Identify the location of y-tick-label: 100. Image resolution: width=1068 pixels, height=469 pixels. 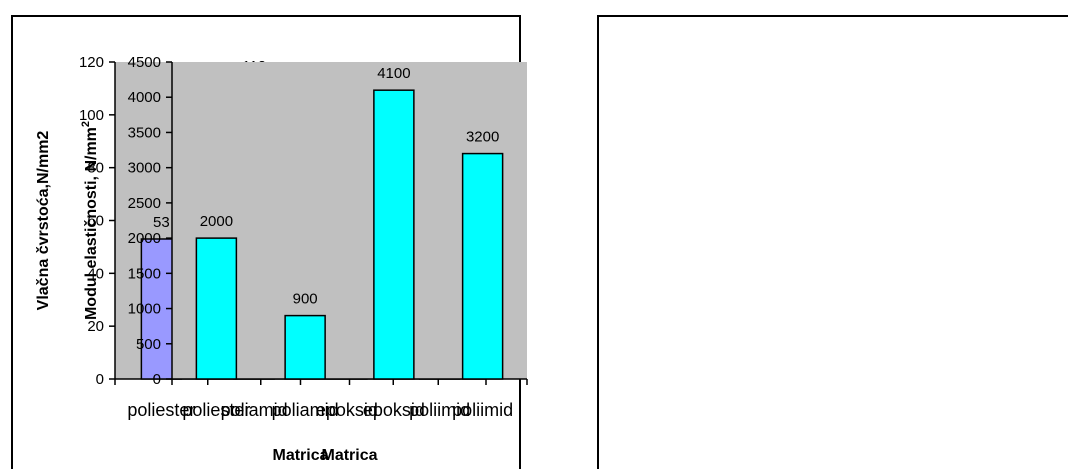
(91, 115).